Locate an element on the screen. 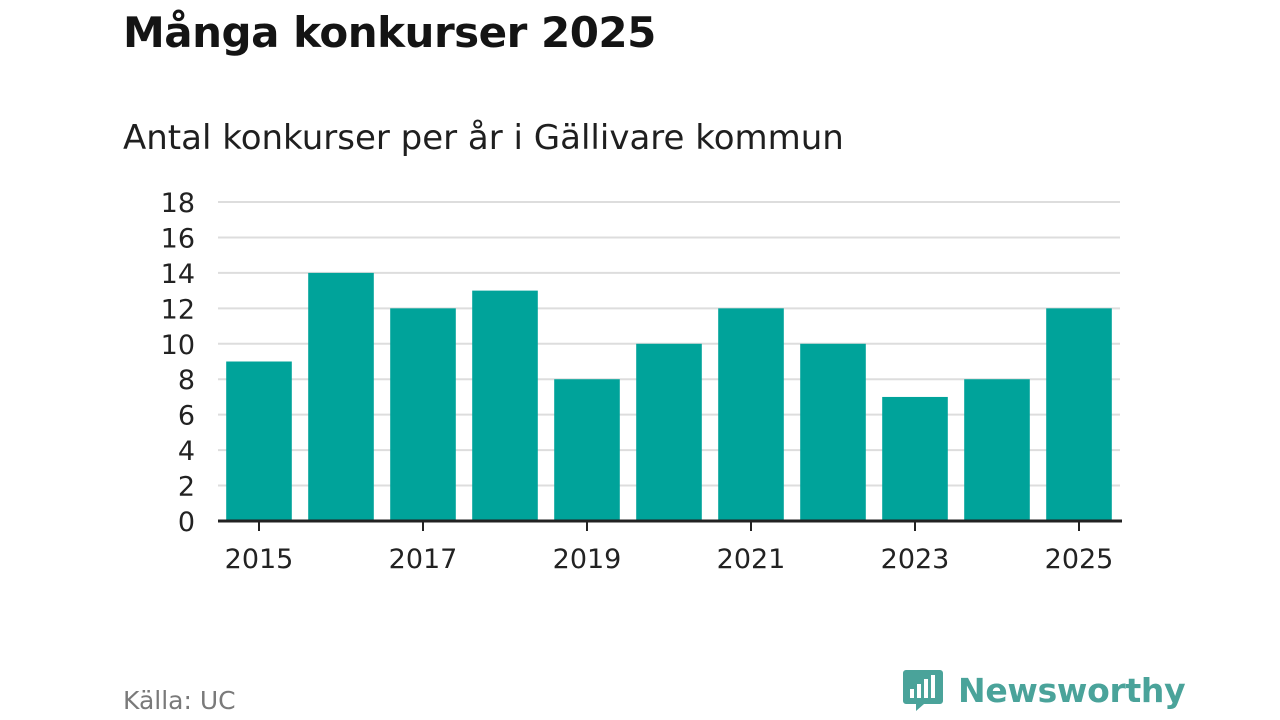 This screenshot has height=720, width=1280. brand-name: Newsworthy is located at coordinates (1072, 690).